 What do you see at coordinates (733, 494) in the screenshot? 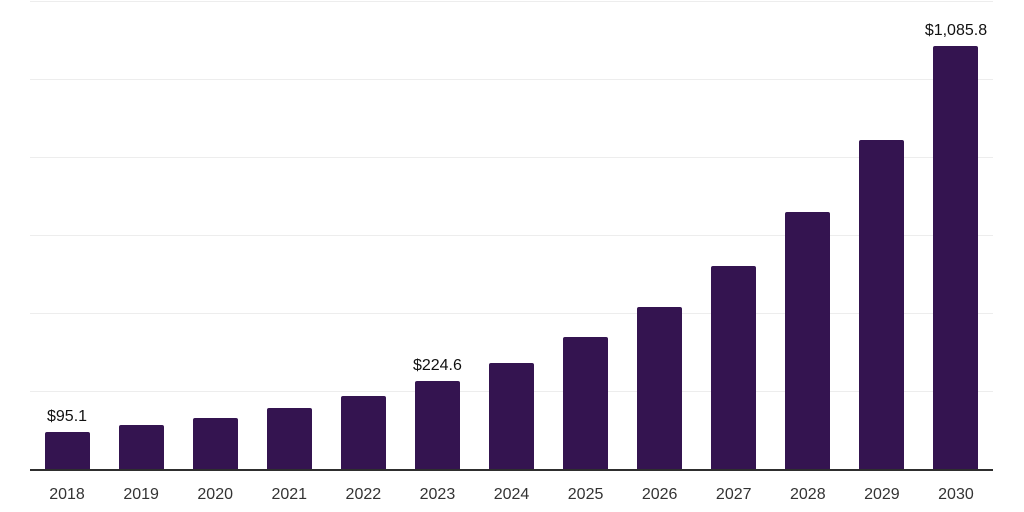
I see `x-axis-label-2027: 2027` at bounding box center [733, 494].